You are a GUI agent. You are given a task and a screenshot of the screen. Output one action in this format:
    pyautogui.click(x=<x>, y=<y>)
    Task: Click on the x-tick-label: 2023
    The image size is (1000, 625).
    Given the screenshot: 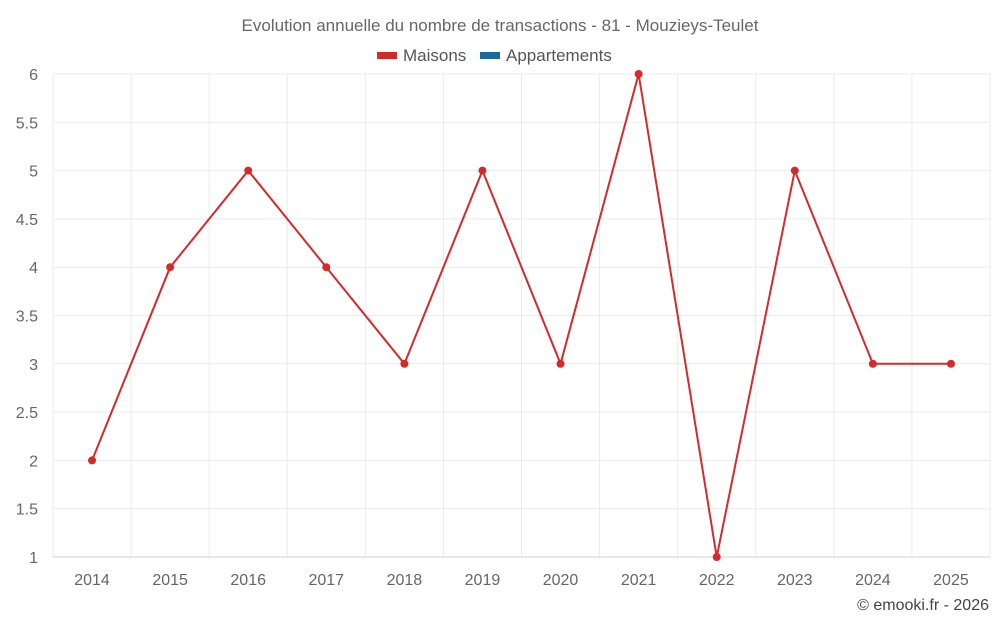 What is the action you would take?
    pyautogui.click(x=795, y=580)
    